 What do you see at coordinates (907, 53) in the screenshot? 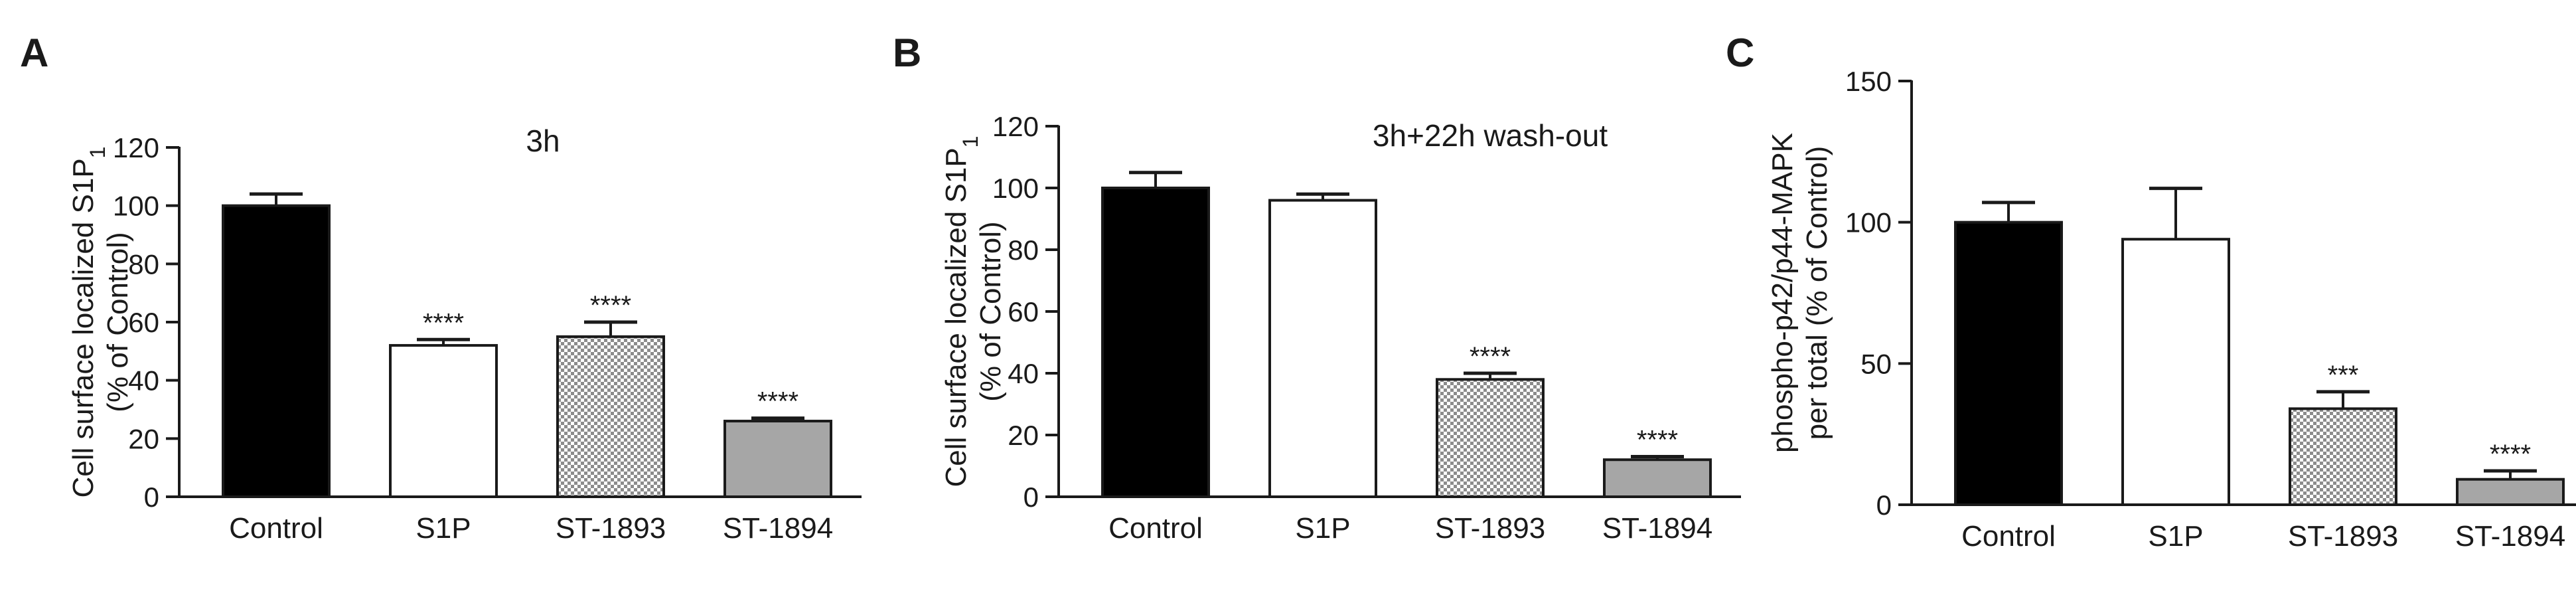
I see `panel-label: B` at bounding box center [907, 53].